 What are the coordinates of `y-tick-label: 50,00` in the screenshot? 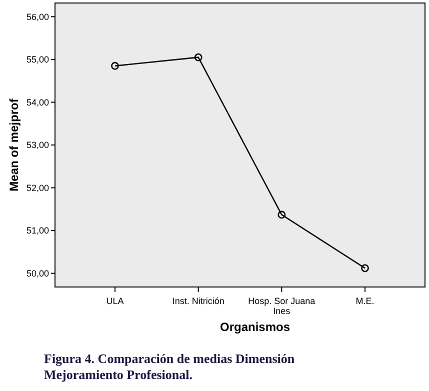 It's located at (37, 273).